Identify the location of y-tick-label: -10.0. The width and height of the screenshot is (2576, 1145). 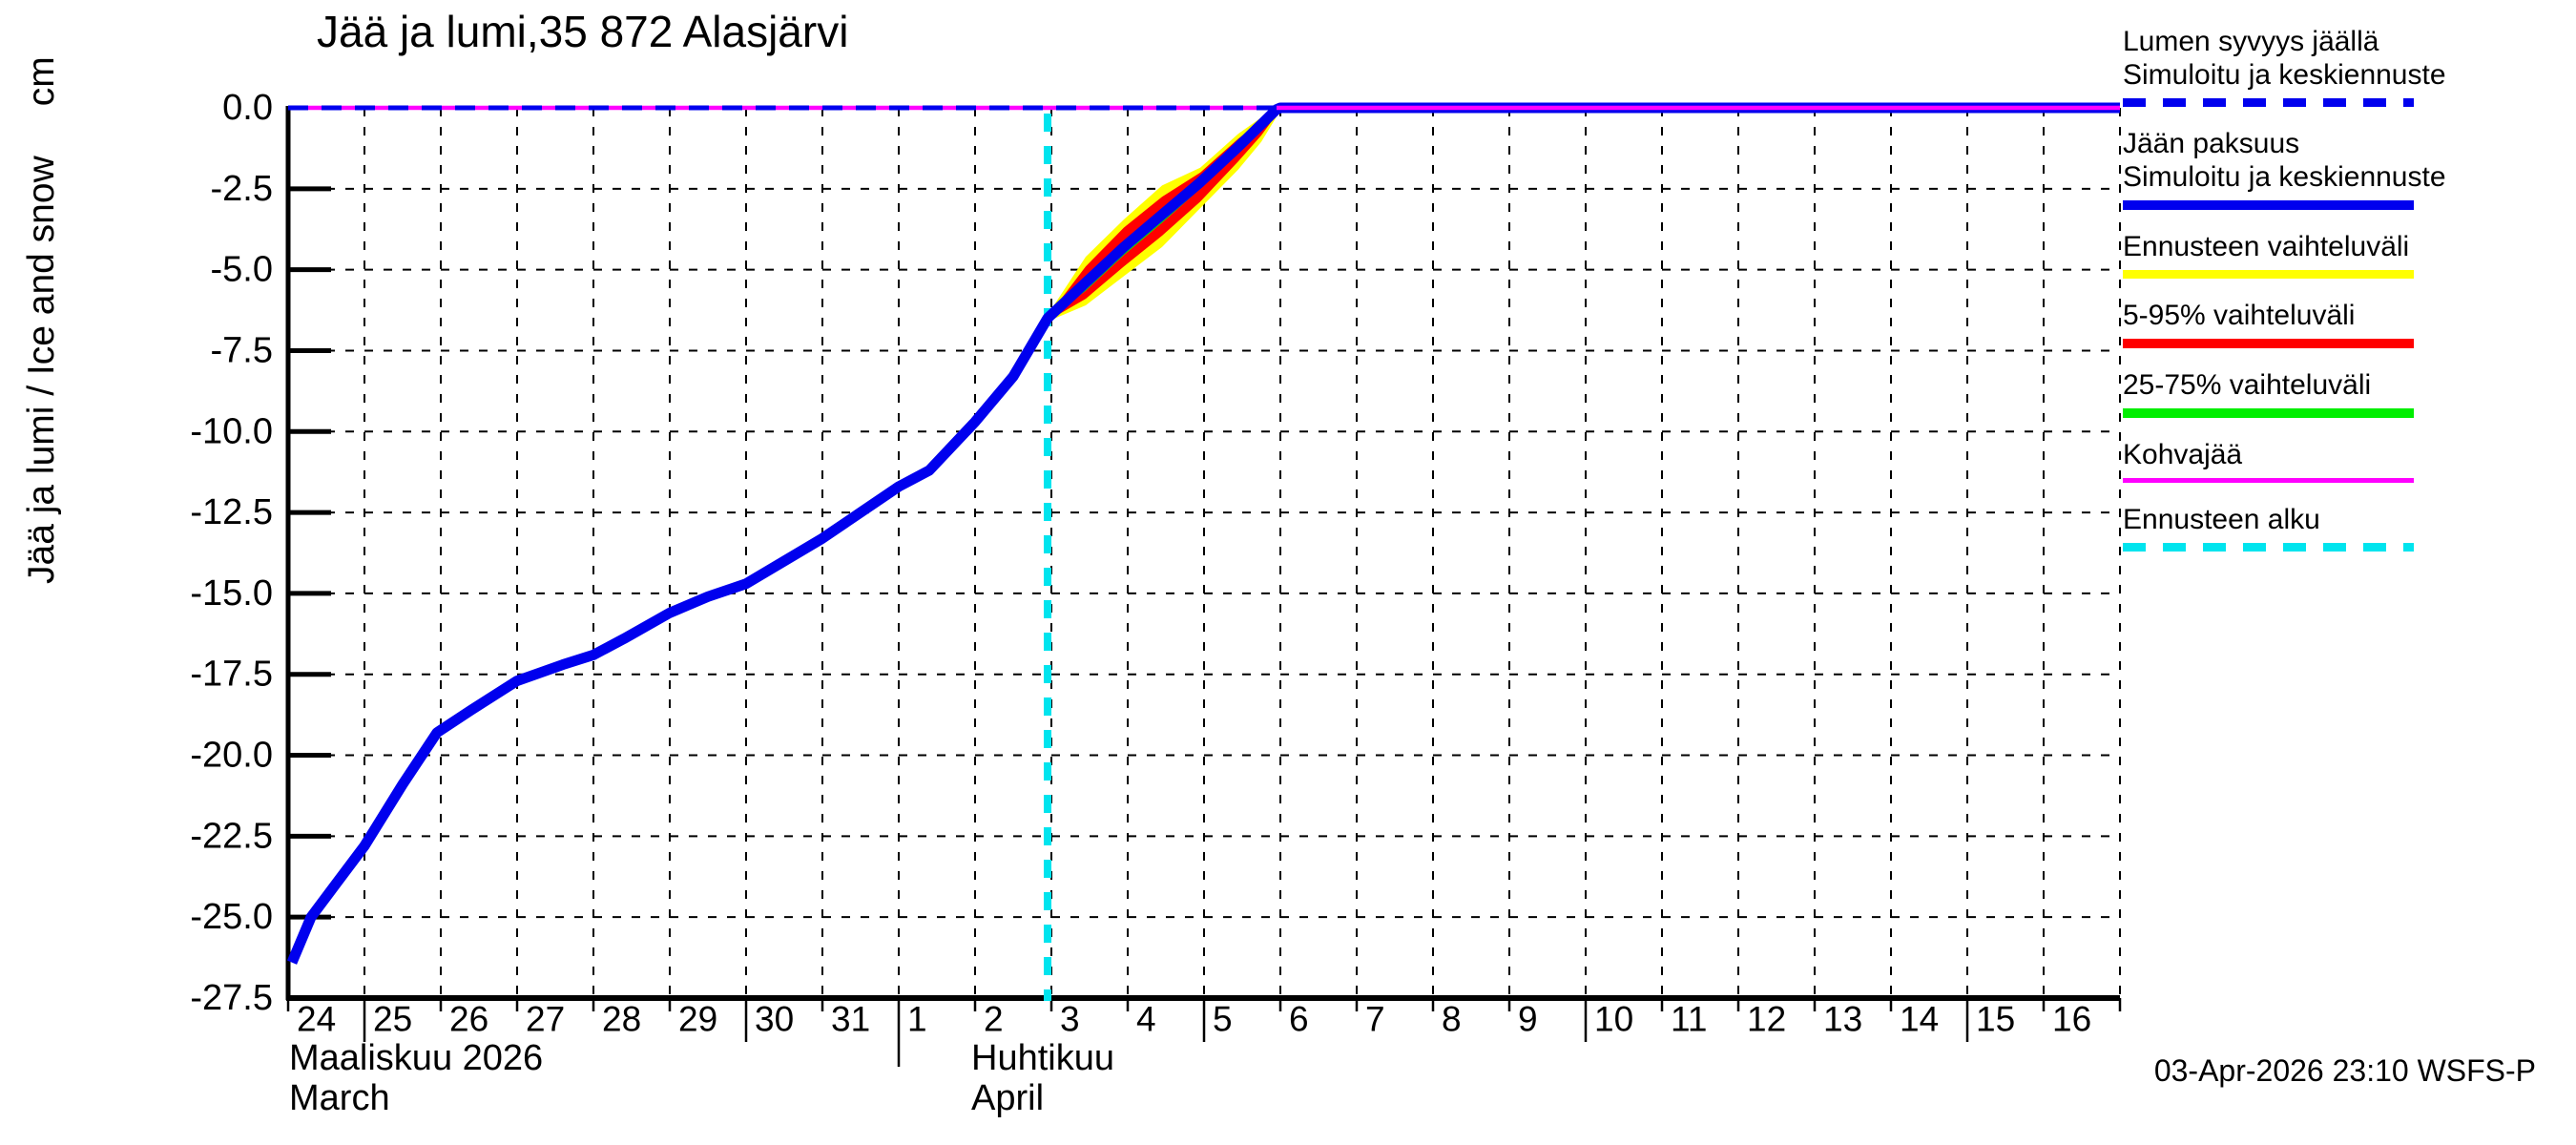
(231, 431).